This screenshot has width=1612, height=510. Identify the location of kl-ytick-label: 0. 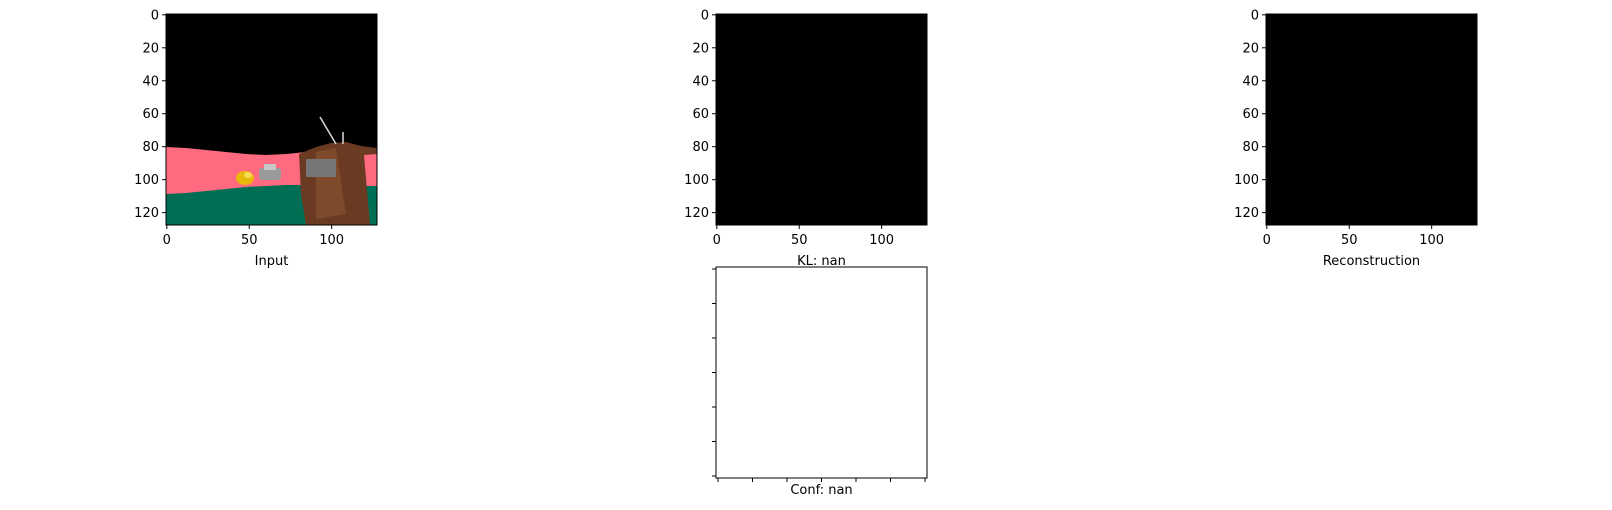
(705, 15).